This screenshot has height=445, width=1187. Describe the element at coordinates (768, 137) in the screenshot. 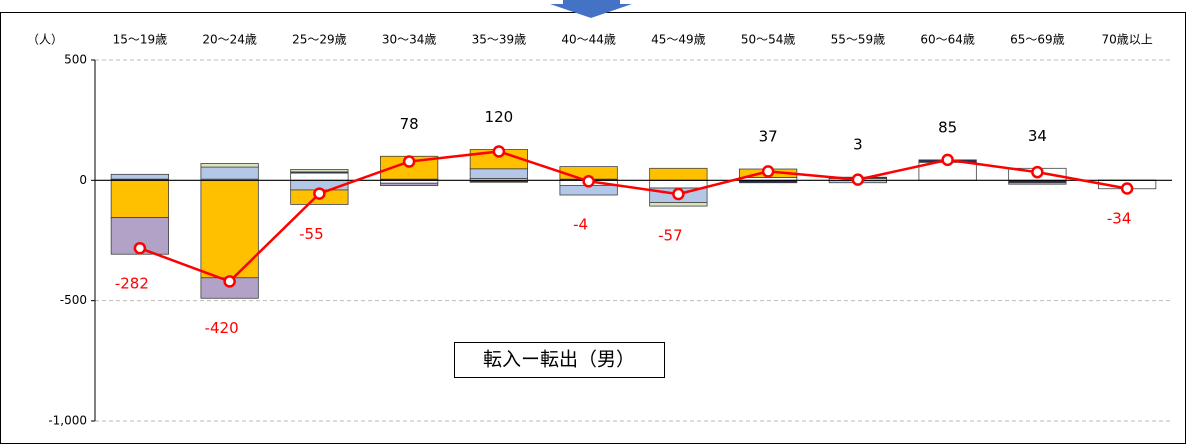

I see `value-label: 37` at that location.